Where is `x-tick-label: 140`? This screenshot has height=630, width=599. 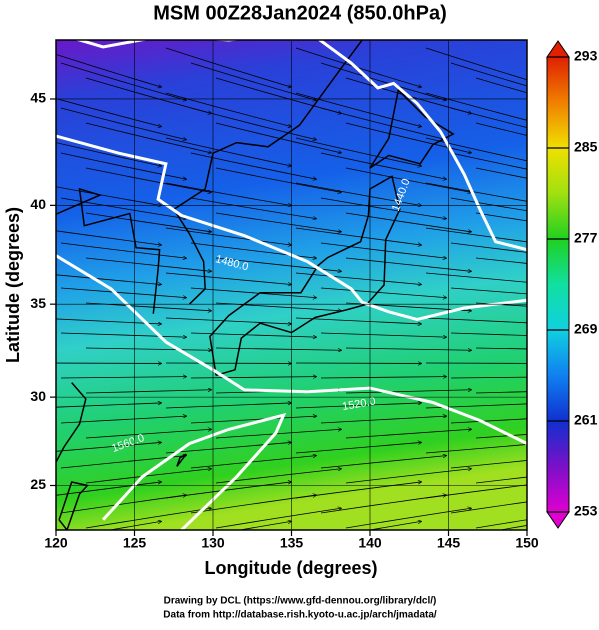
x-tick-label: 140 is located at coordinates (370, 543).